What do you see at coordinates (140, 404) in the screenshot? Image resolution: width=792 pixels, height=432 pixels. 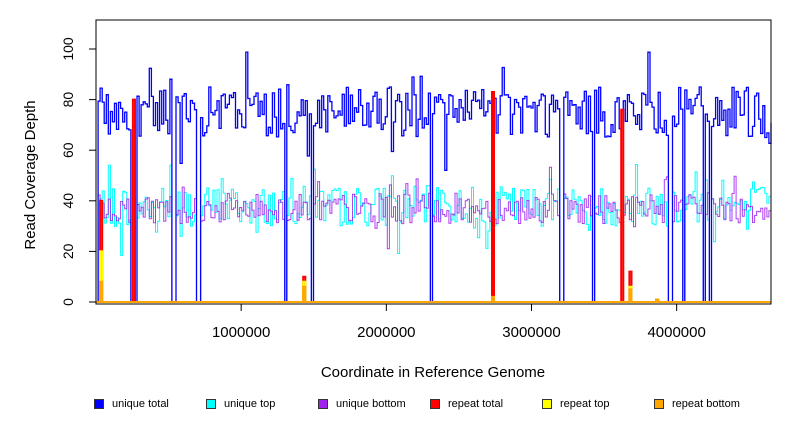 I see `legend-label: unique total` at bounding box center [140, 404].